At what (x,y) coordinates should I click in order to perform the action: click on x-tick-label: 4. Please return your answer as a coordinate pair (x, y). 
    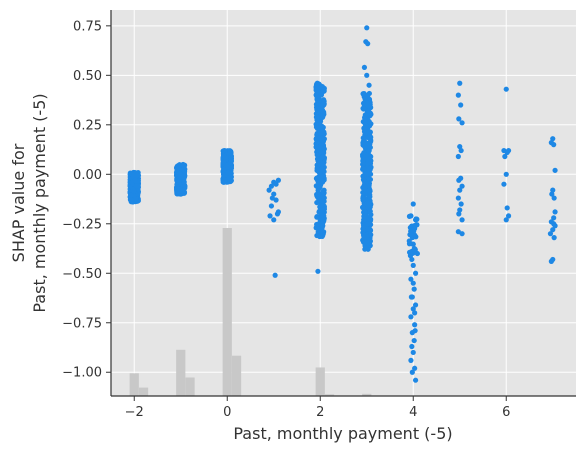
    Looking at the image, I should click on (413, 412).